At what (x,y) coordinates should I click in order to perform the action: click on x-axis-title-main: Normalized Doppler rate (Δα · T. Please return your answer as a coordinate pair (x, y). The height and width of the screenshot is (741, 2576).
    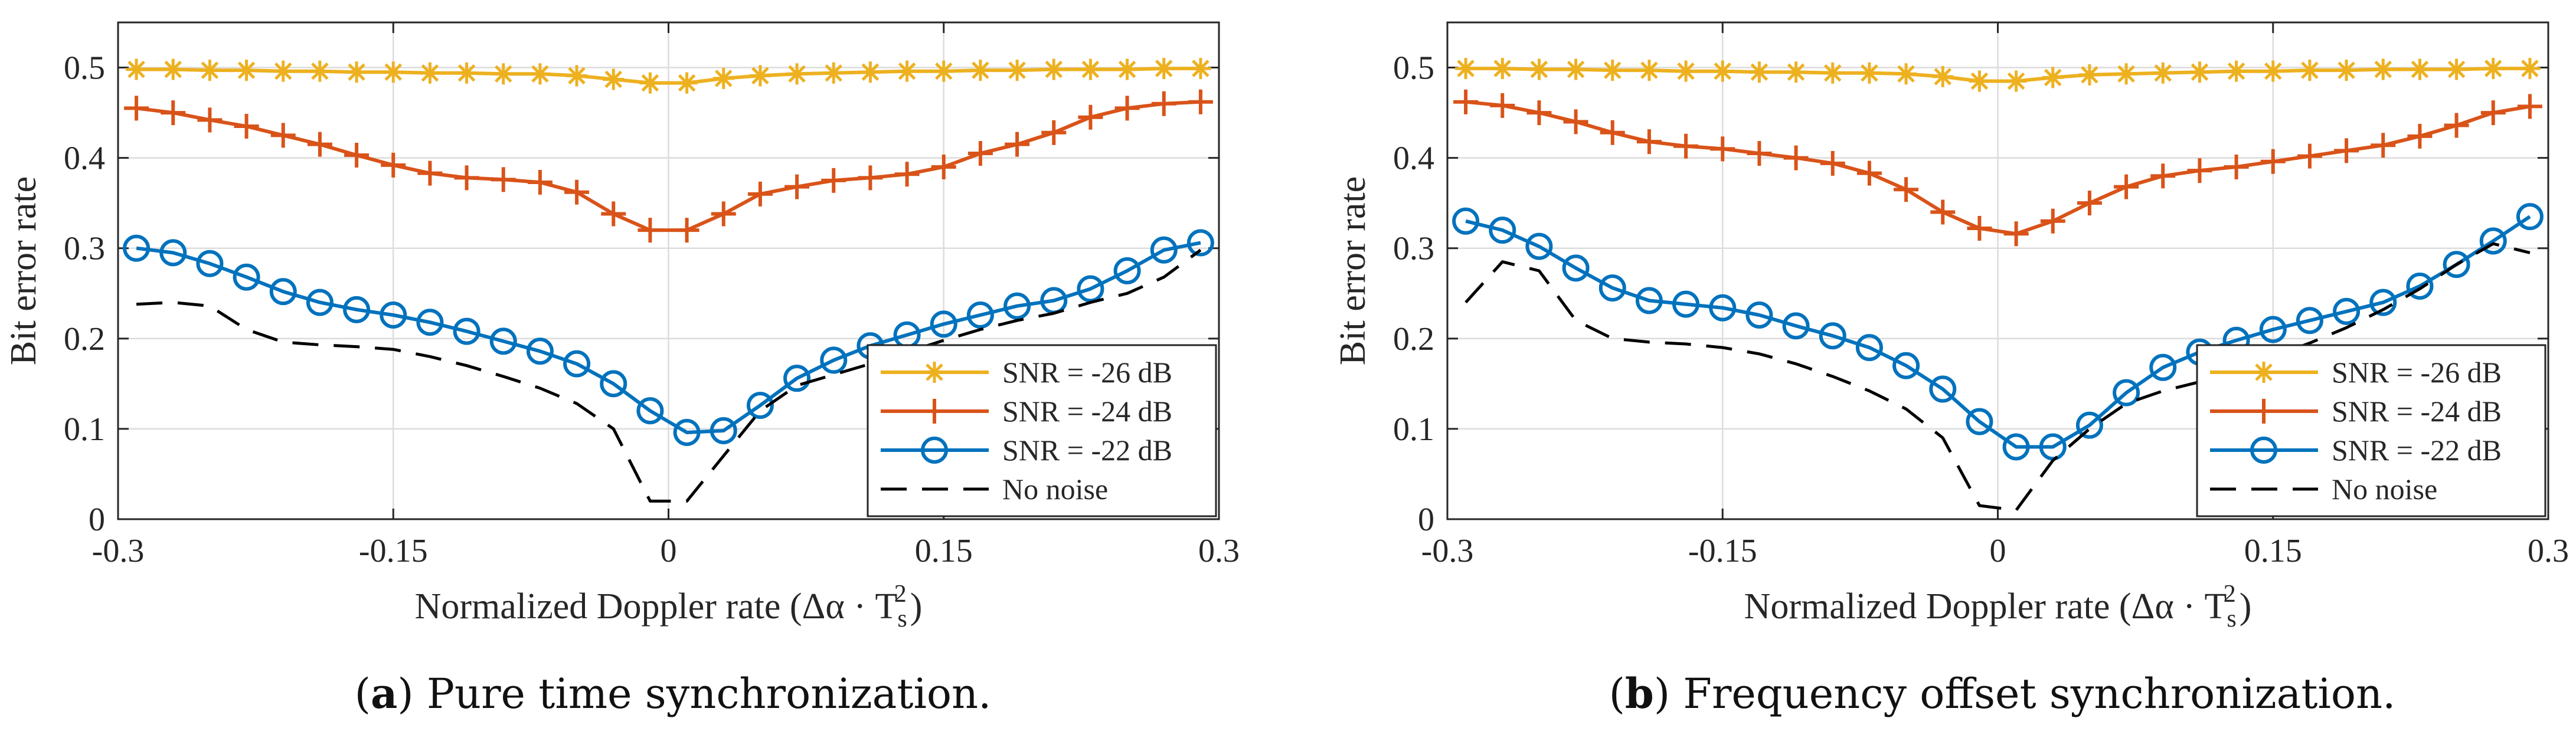
    Looking at the image, I should click on (656, 606).